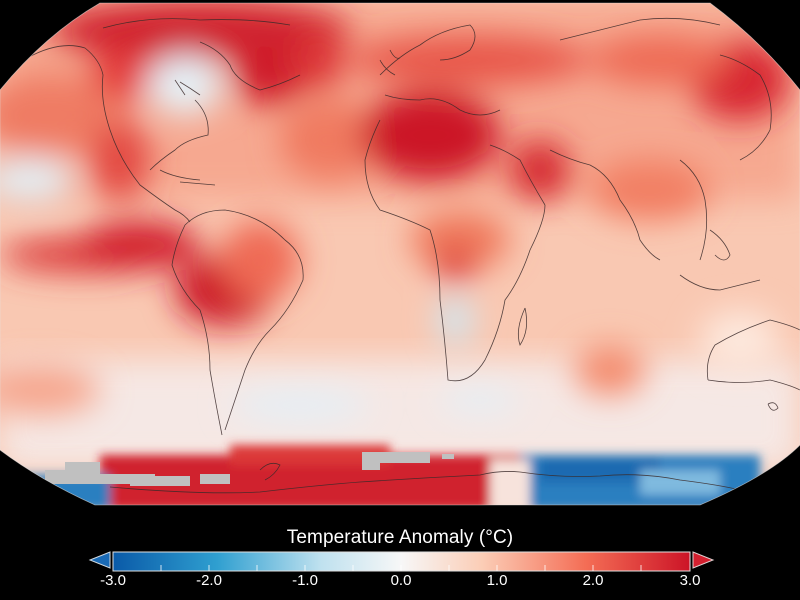 The image size is (800, 600). Describe the element at coordinates (497, 580) in the screenshot. I see `tick-label: 1.0` at that location.